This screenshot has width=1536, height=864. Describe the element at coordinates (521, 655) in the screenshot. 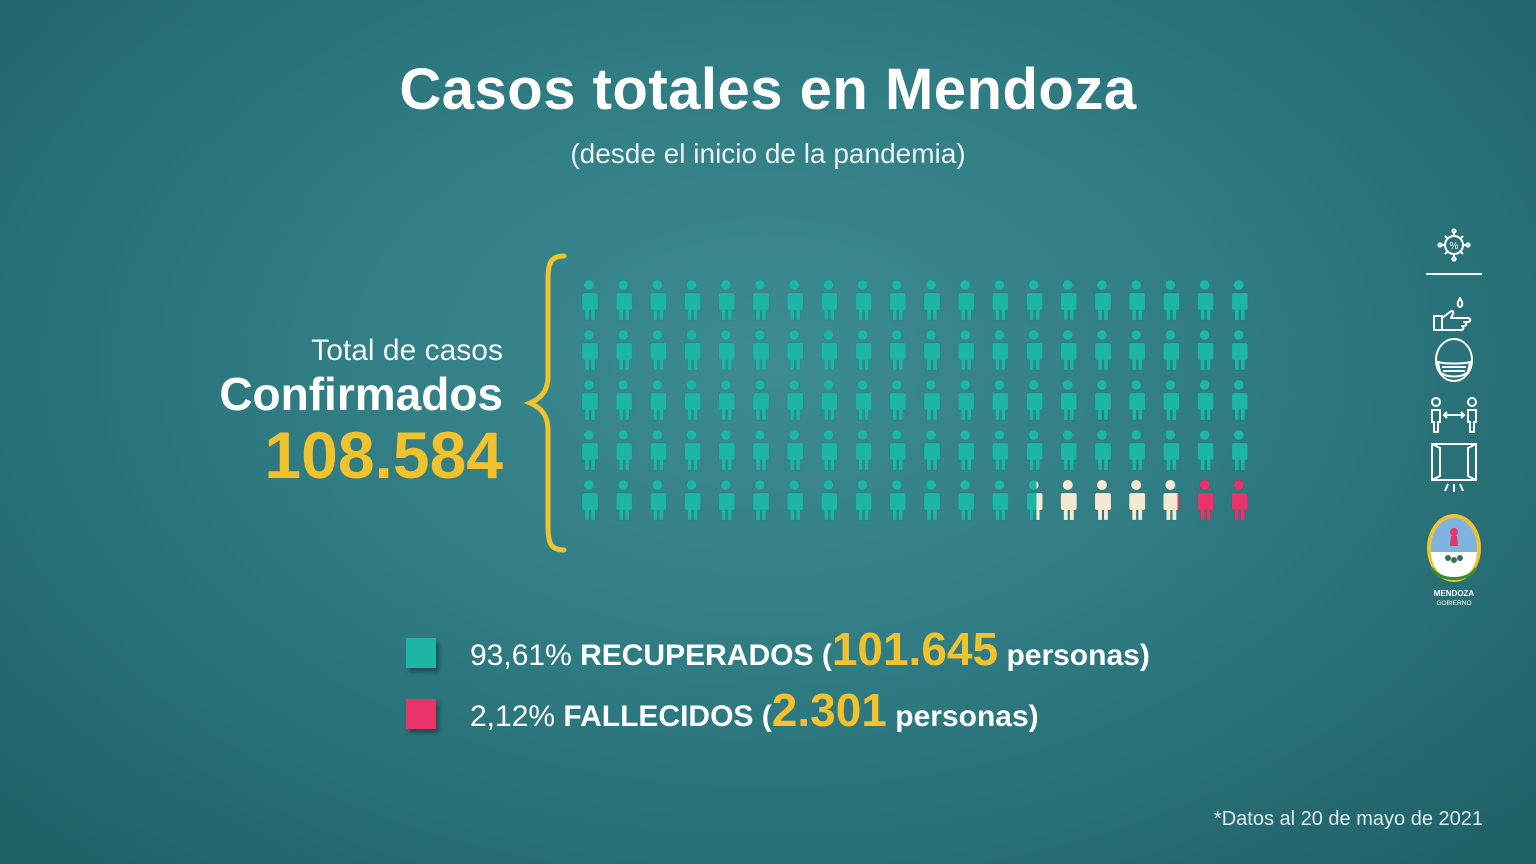

I see `legend-recovered-percent: 93,61%` at that location.